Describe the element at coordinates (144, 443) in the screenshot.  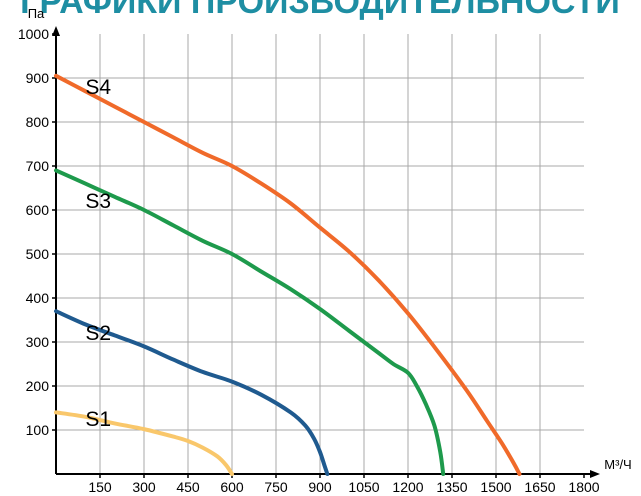
I see `series-s1-line` at that location.